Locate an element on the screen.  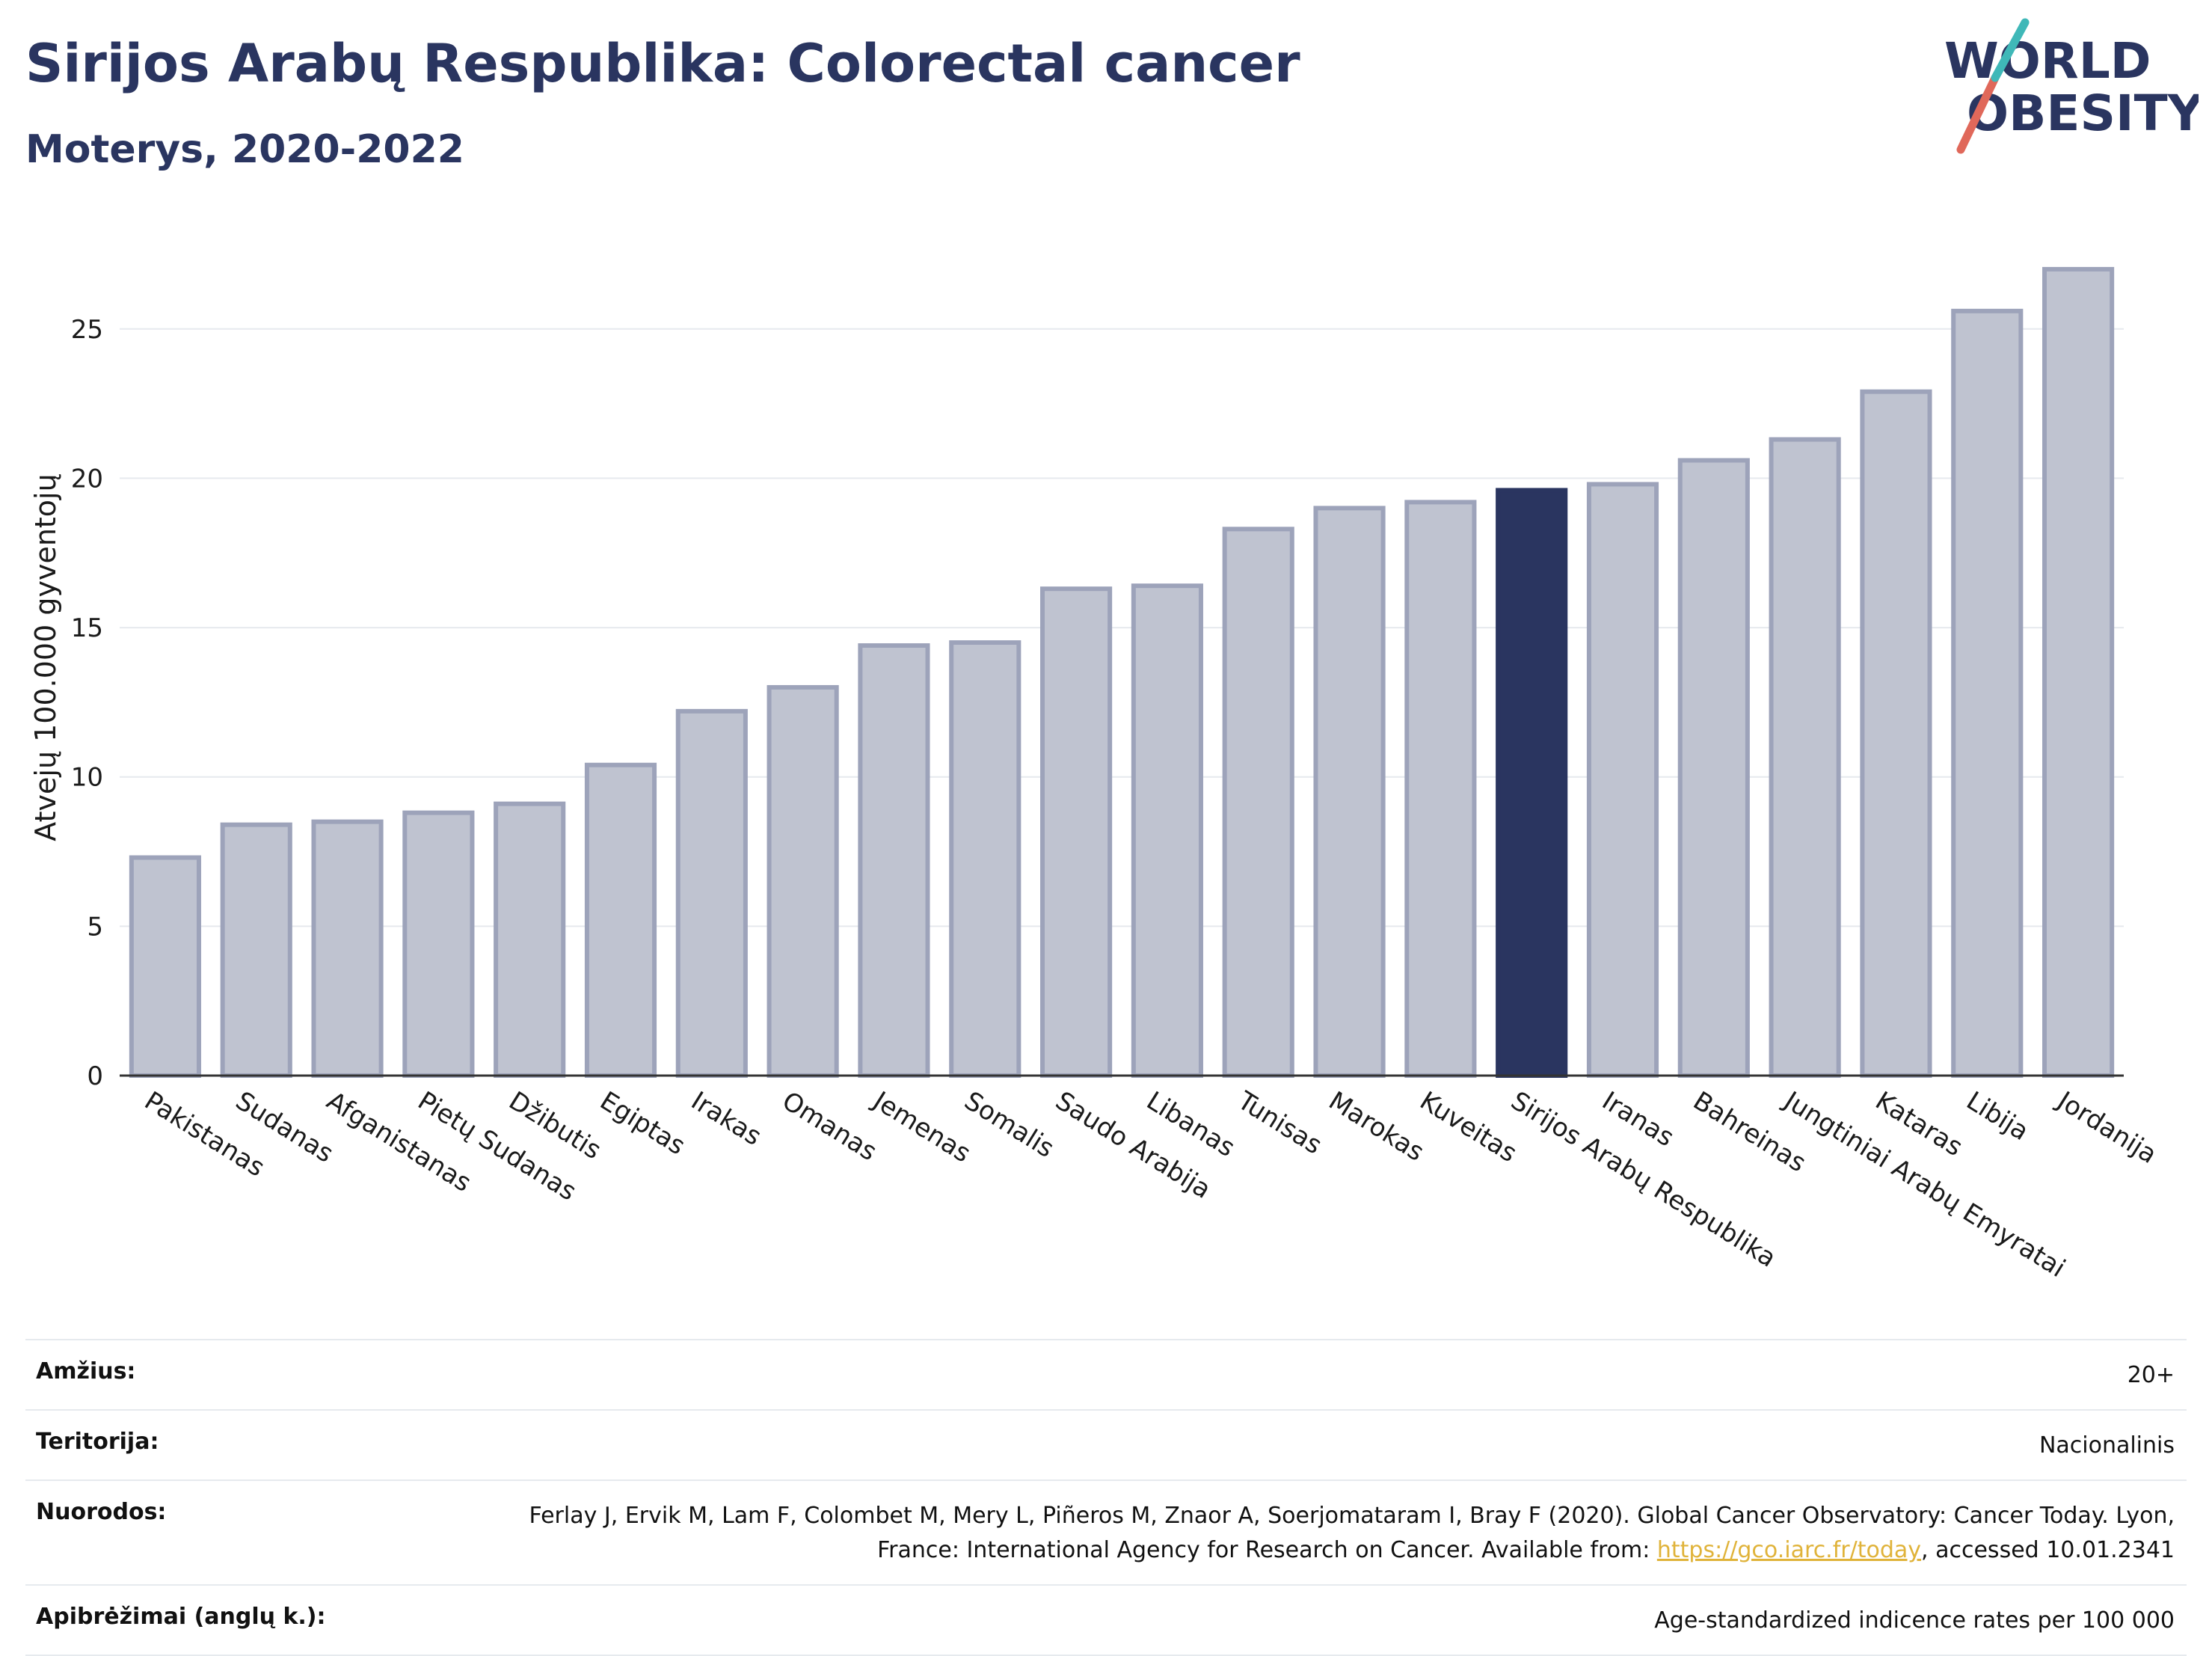
info-key: Nuorodos: is located at coordinates (101, 1512).